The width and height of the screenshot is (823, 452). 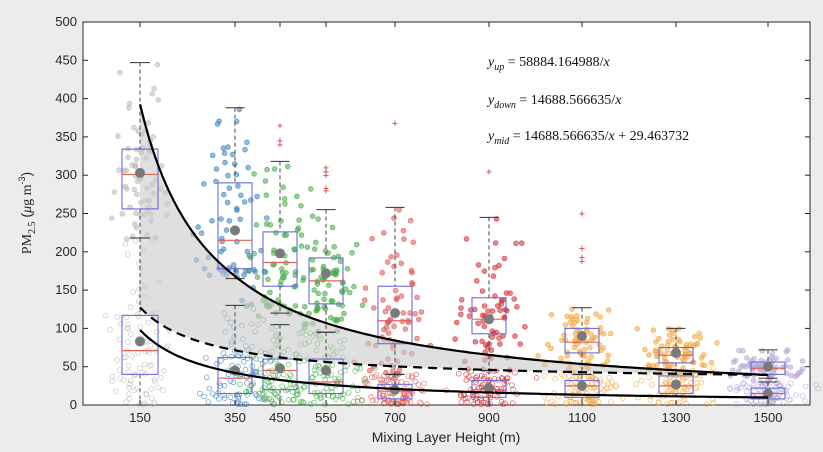 What do you see at coordinates (32, 227) in the screenshot?
I see `y-axis-title-sub: 2.5` at bounding box center [32, 227].